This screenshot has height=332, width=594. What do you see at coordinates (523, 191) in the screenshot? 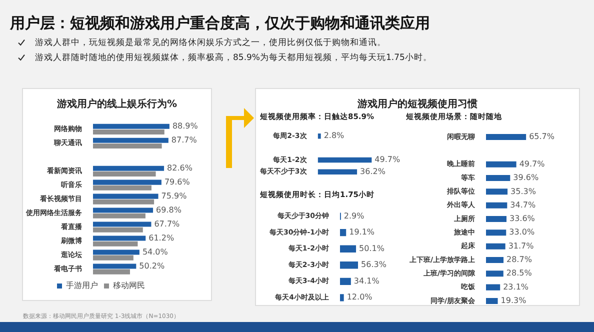
I see `data-label: 35.3%` at bounding box center [523, 191].